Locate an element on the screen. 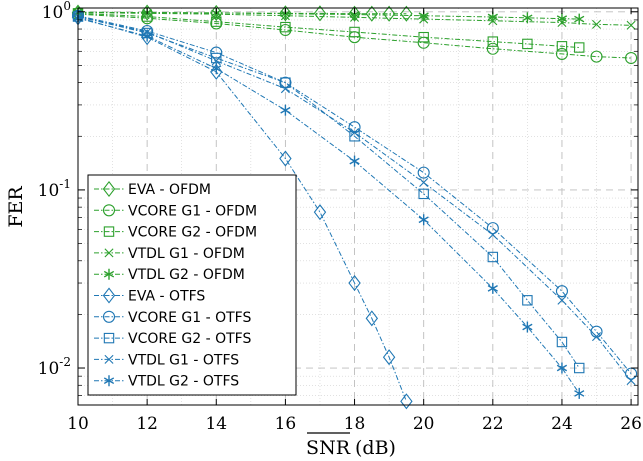 Image resolution: width=643 pixels, height=461 pixels. legend-entry: EVA - OTFS is located at coordinates (149, 296).